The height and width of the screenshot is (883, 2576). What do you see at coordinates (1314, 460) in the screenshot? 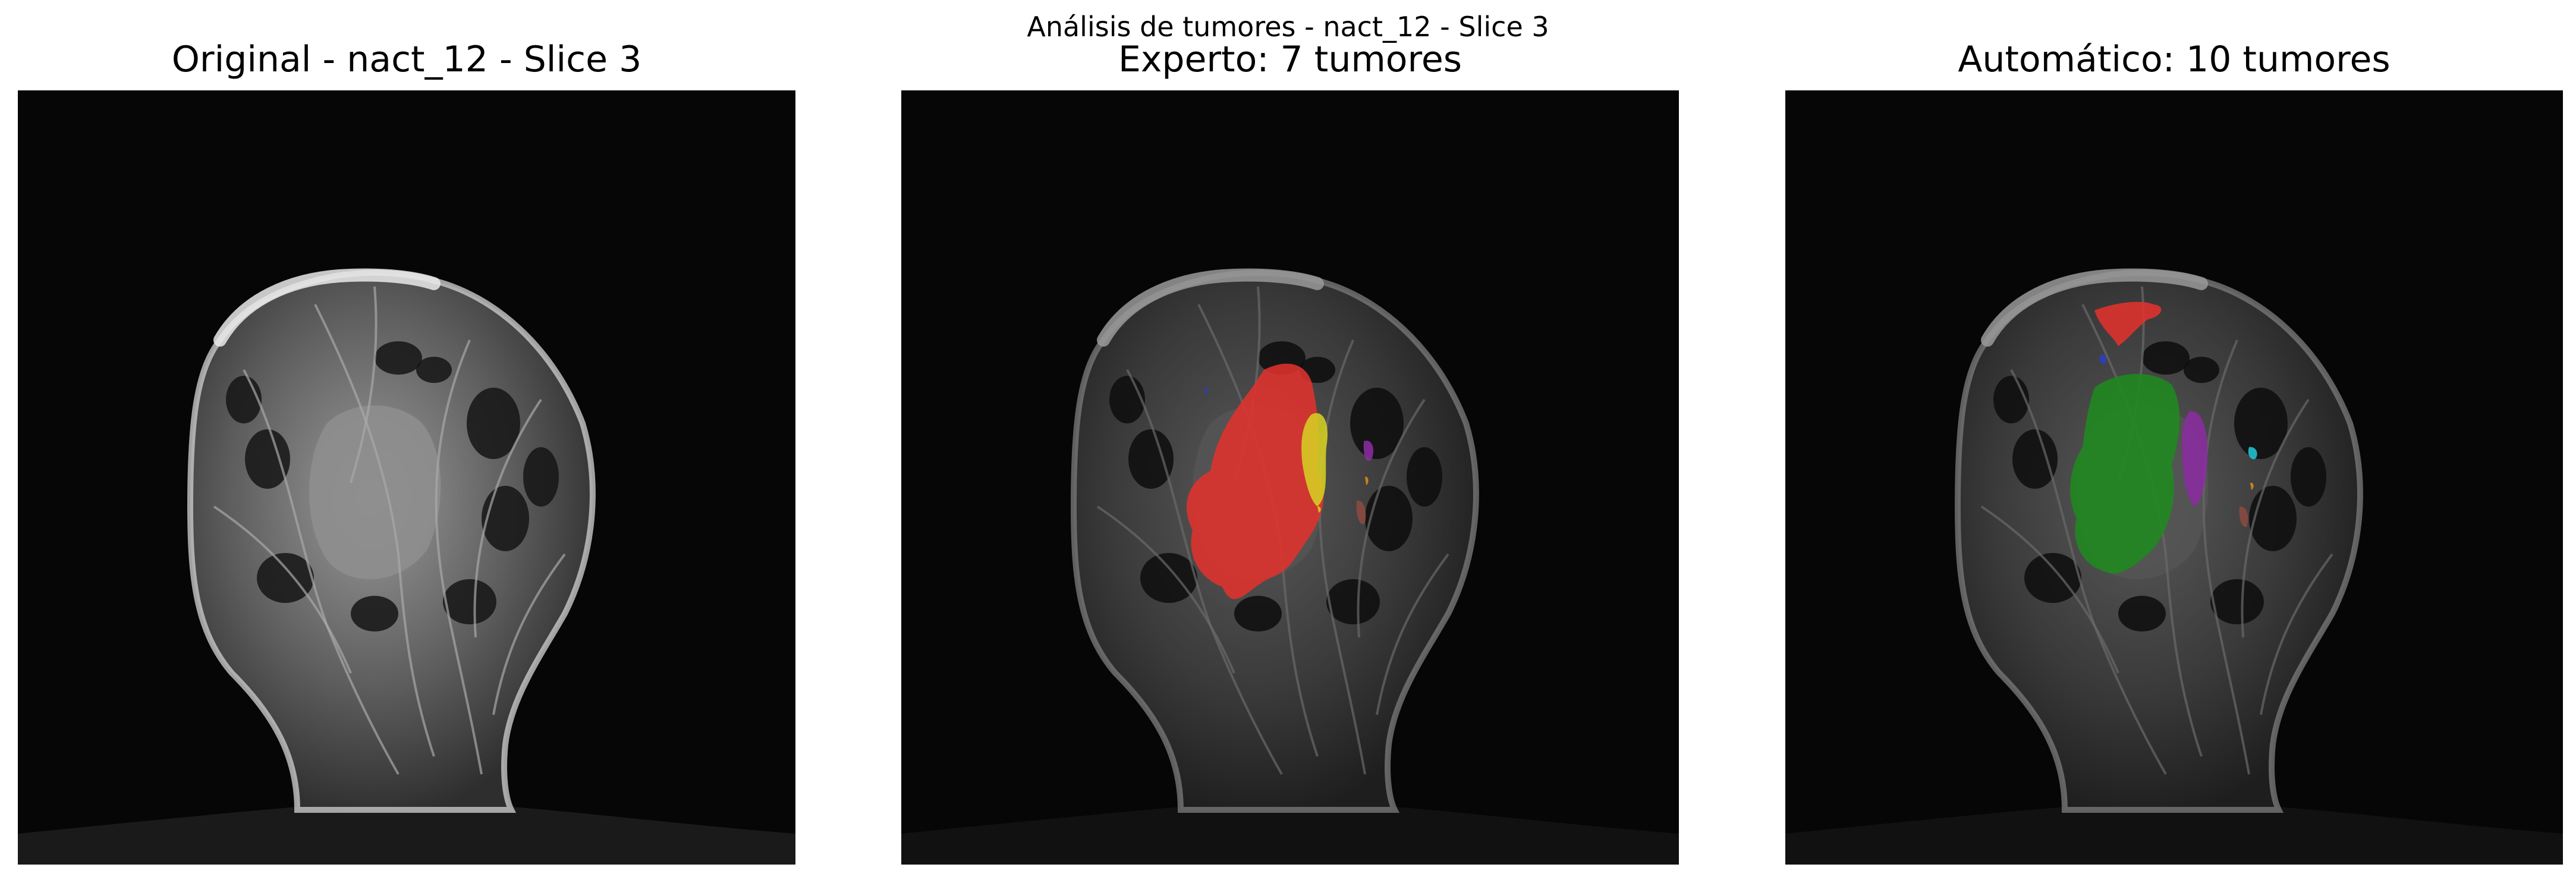
I see `segment-yellow` at bounding box center [1314, 460].